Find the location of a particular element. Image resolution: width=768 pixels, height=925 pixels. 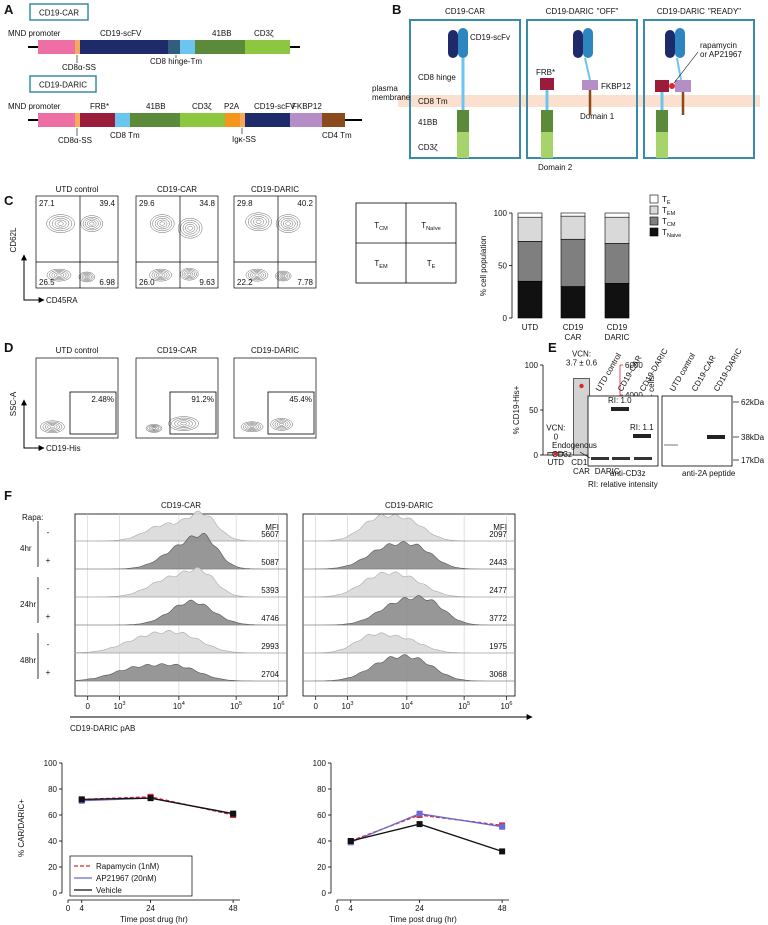

segment-label: MND promoter is located at coordinates (34, 33).